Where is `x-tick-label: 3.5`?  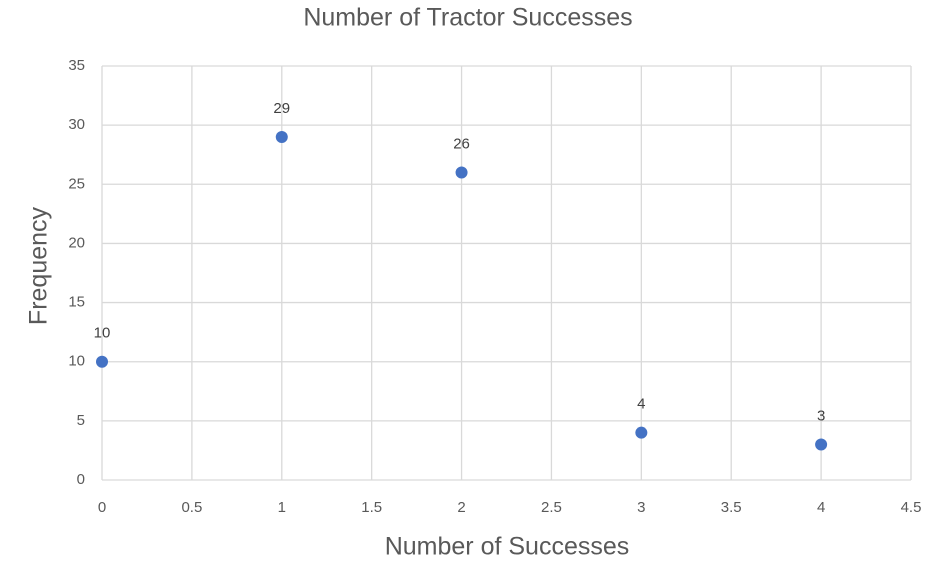
x-tick-label: 3.5 is located at coordinates (731, 507).